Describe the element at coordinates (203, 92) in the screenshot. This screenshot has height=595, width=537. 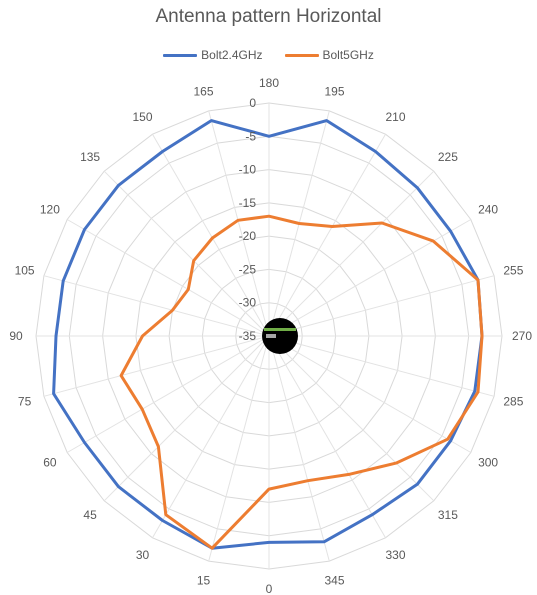
I see `category-label: 165` at that location.